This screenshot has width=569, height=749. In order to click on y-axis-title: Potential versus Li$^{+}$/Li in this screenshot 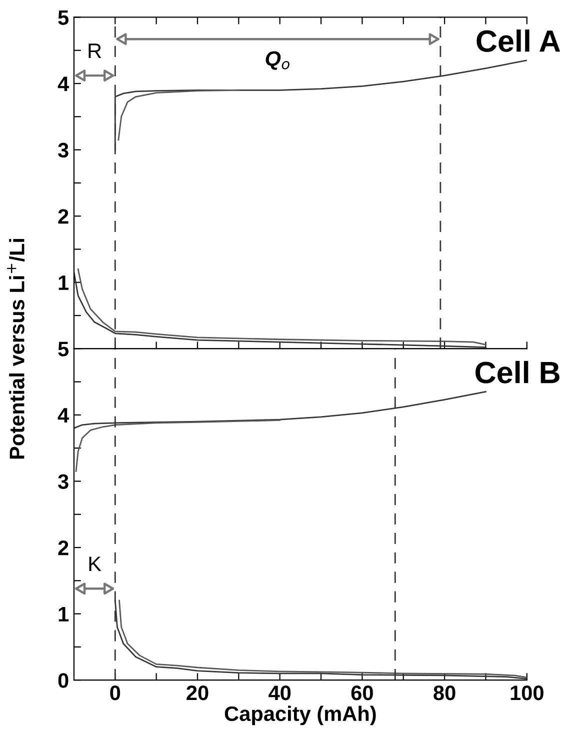, I will do `click(16, 348)`.